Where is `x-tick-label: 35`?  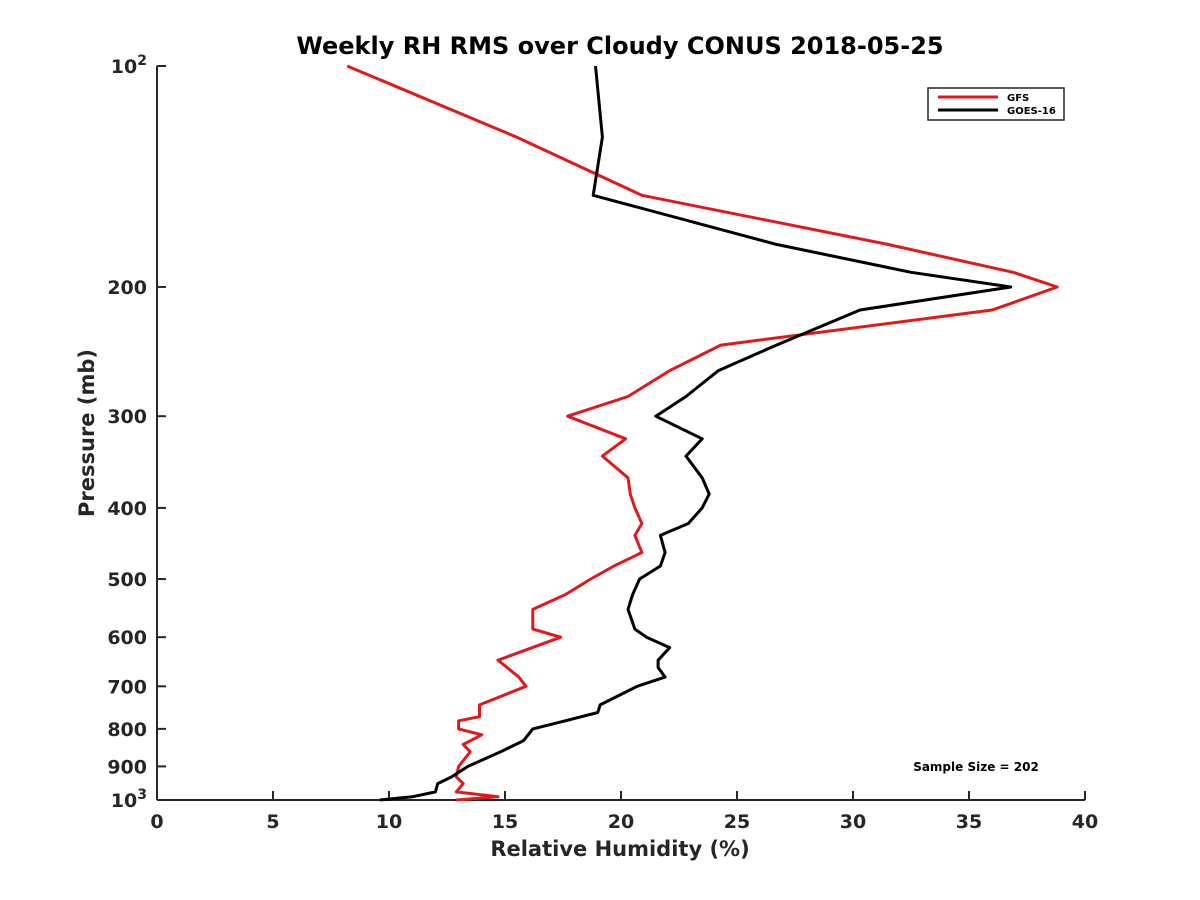
x-tick-label: 35 is located at coordinates (969, 822).